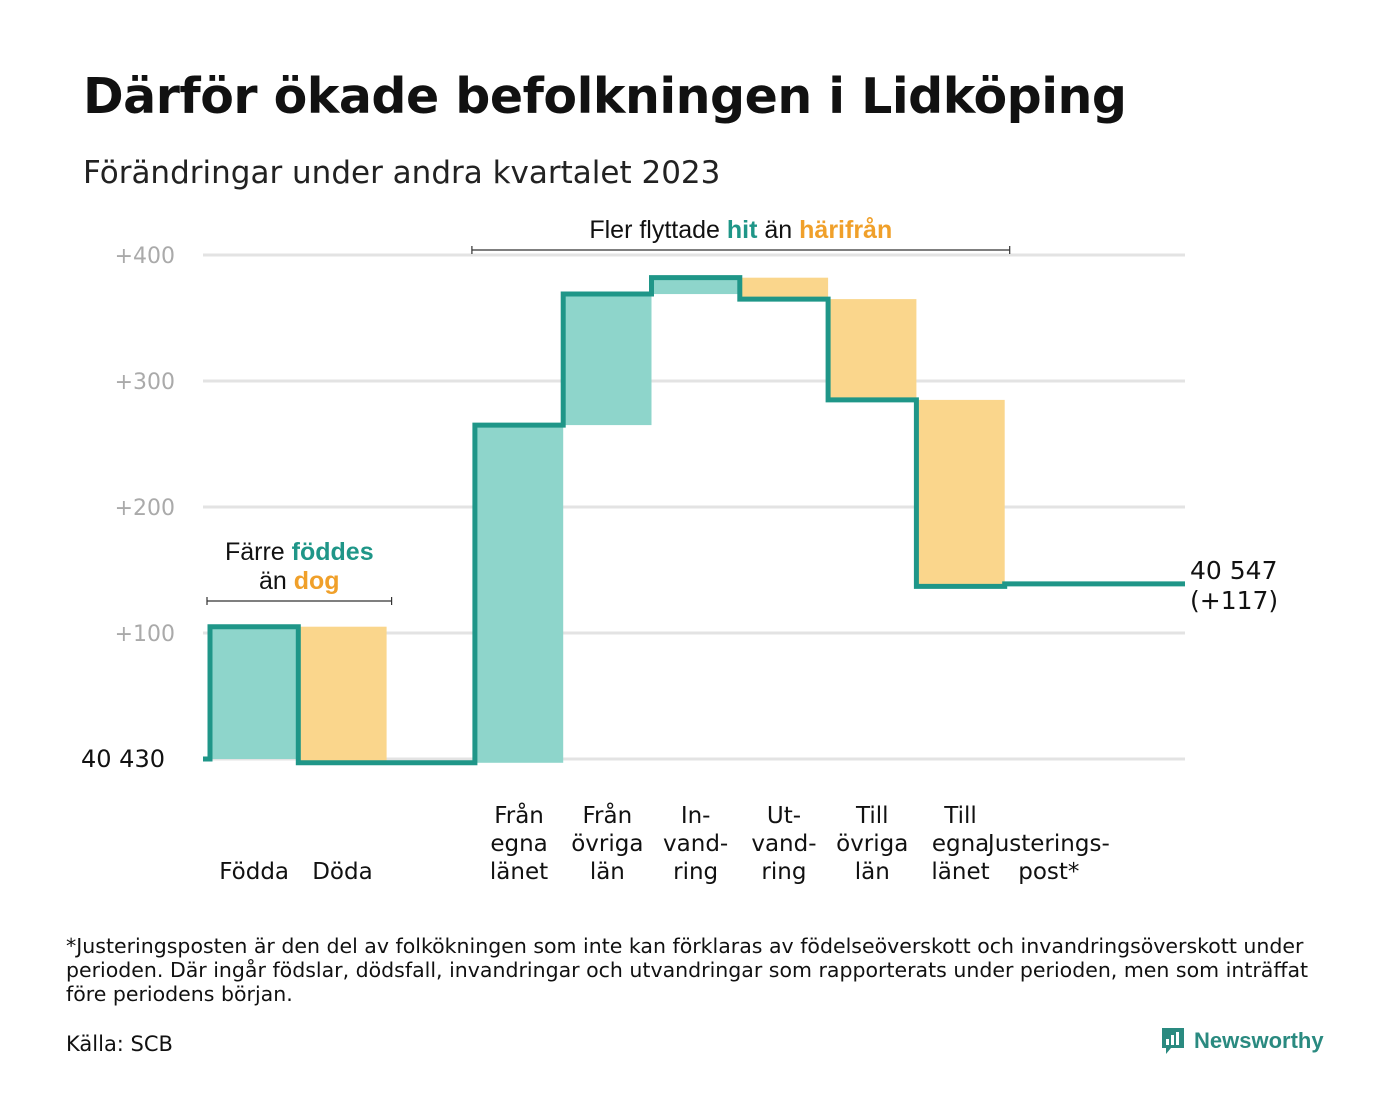 The width and height of the screenshot is (1400, 1120). I want to click on category-label: post*, so click(1048, 872).